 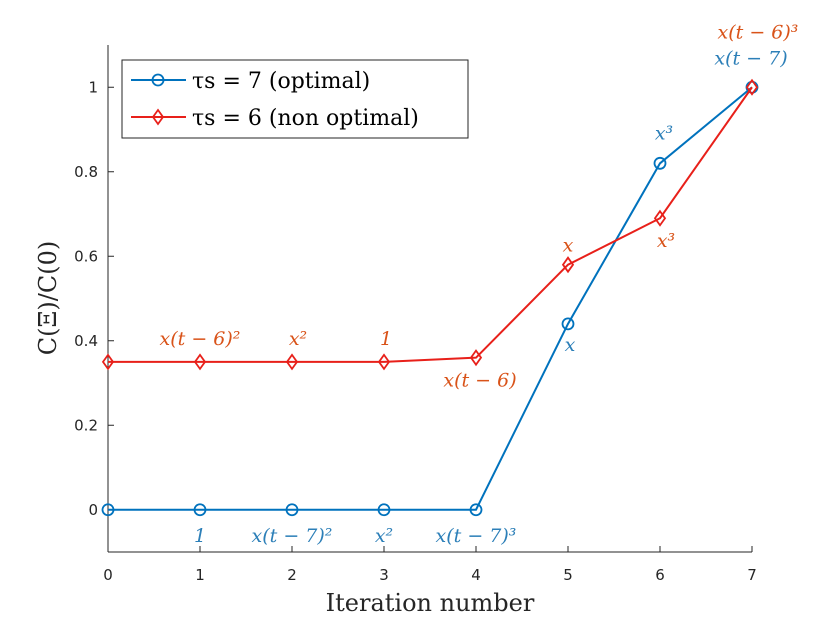 What do you see at coordinates (93, 87) in the screenshot?
I see `y-tick-label: 1` at bounding box center [93, 87].